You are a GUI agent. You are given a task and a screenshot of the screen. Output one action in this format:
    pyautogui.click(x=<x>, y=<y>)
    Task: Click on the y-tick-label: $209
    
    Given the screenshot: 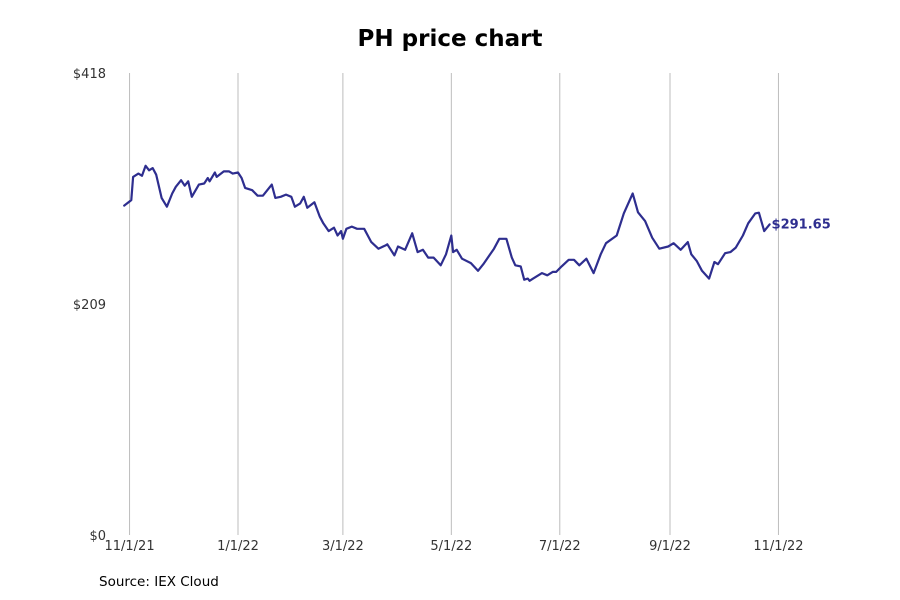 What is the action you would take?
    pyautogui.click(x=89, y=305)
    